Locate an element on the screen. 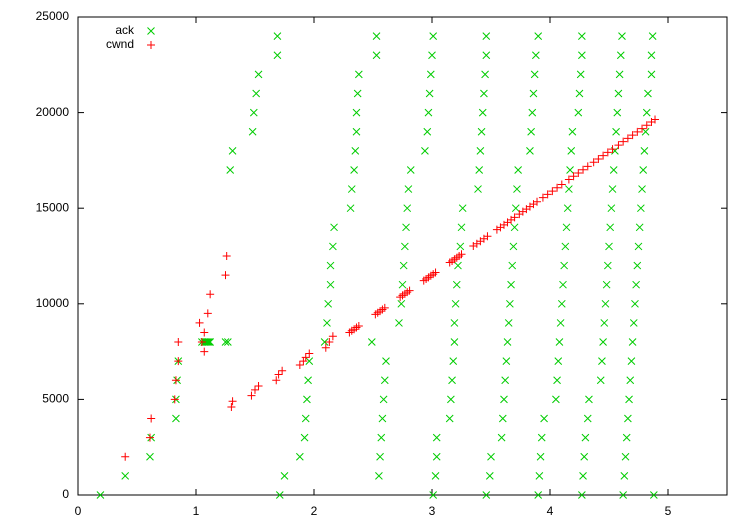  legend-label: cwnd is located at coordinates (120, 44).